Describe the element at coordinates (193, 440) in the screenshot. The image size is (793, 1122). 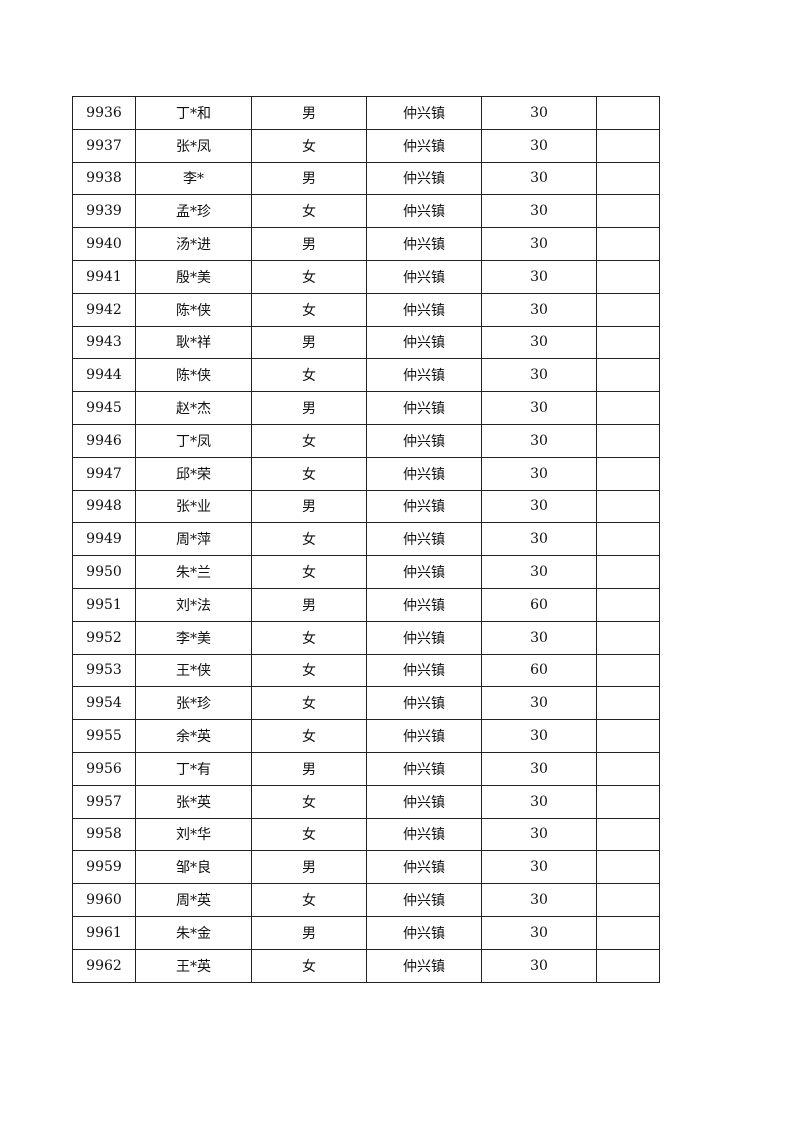
I see `name-cell: 丁*凤` at that location.